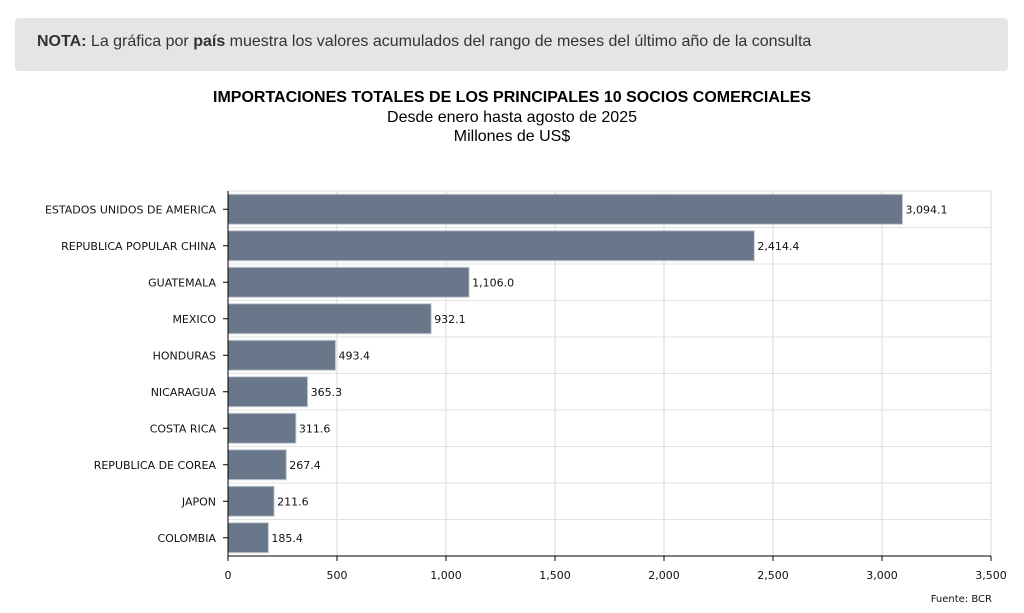 Image resolution: width=1024 pixels, height=613 pixels. Describe the element at coordinates (773, 575) in the screenshot. I see `x-tick-label: 2,500` at that location.